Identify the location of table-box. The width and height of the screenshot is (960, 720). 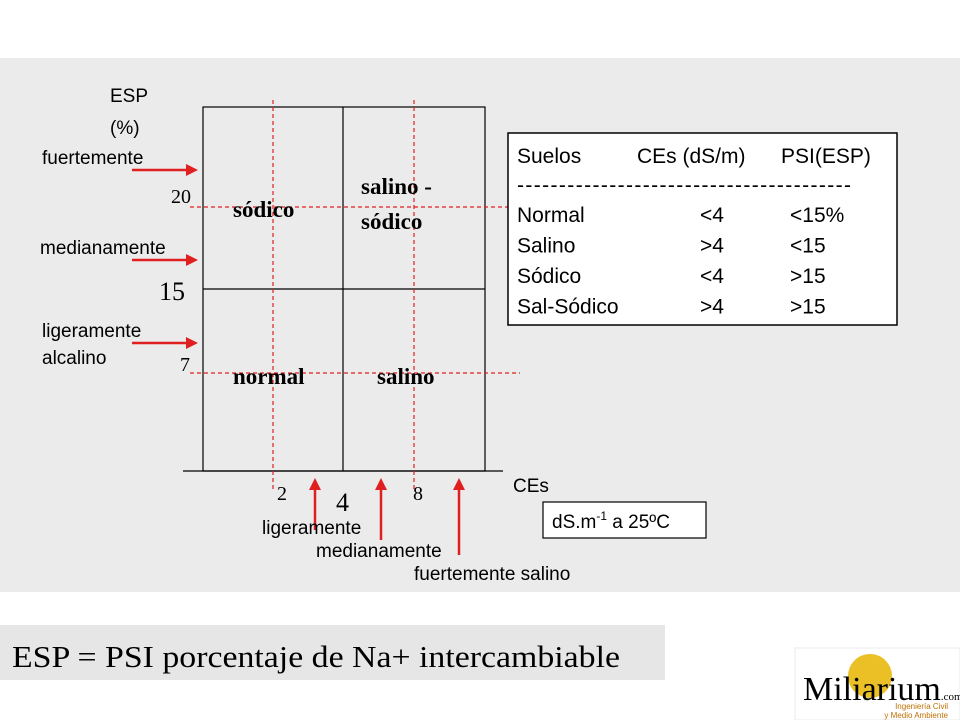
(702, 229).